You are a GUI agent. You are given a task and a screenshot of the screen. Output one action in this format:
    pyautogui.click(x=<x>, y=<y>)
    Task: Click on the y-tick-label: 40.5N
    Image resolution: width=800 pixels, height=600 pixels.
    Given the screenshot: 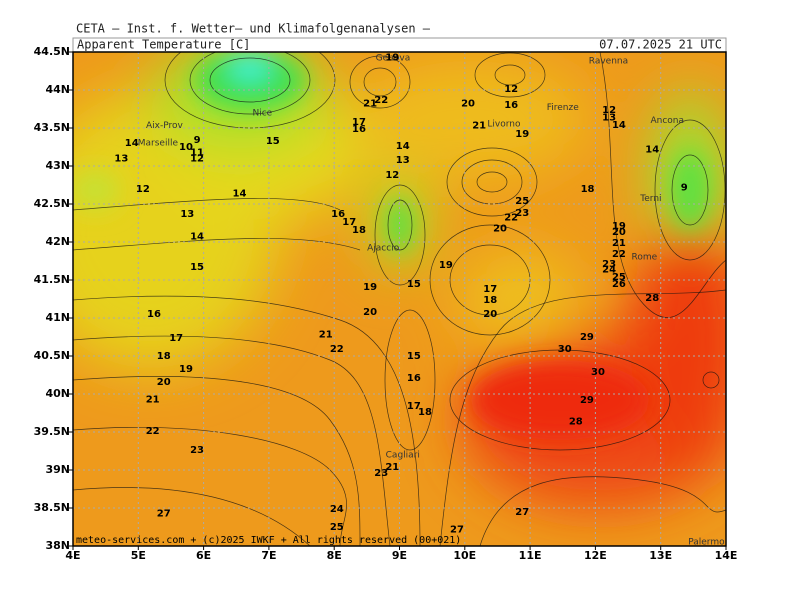 What is the action you would take?
    pyautogui.click(x=52, y=355)
    